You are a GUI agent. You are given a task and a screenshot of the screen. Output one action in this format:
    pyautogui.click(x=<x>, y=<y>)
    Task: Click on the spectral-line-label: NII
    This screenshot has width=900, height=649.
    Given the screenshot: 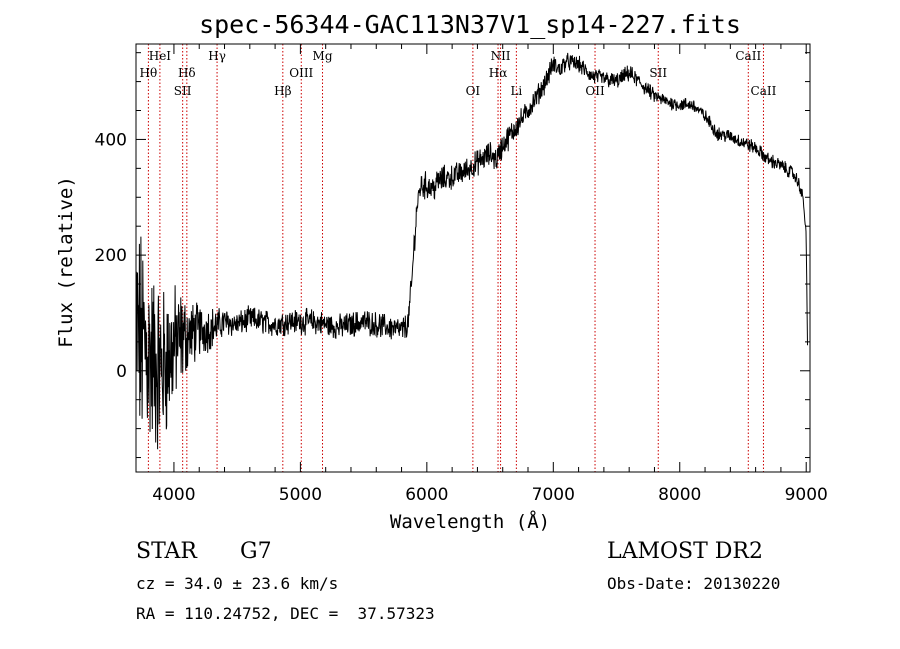 What is the action you would take?
    pyautogui.click(x=501, y=56)
    